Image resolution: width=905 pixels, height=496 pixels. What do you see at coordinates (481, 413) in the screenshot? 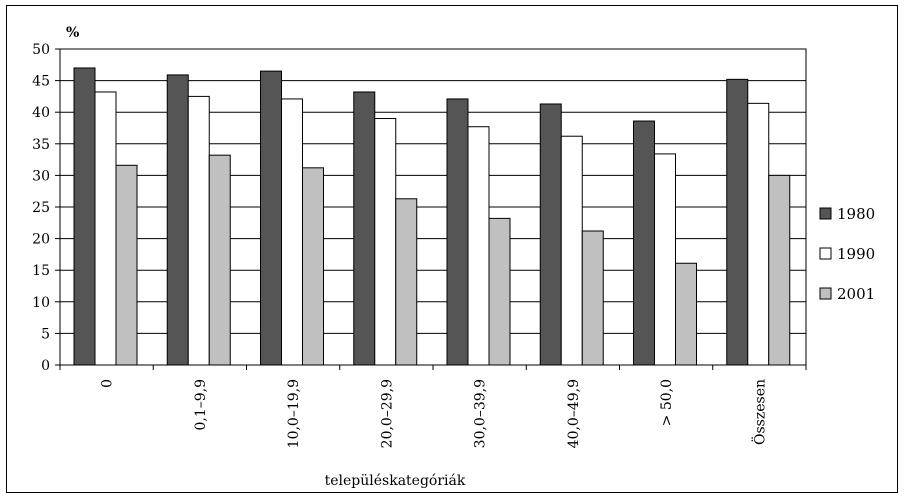
I see `x-category-label: 30,0–39,9` at bounding box center [481, 413].